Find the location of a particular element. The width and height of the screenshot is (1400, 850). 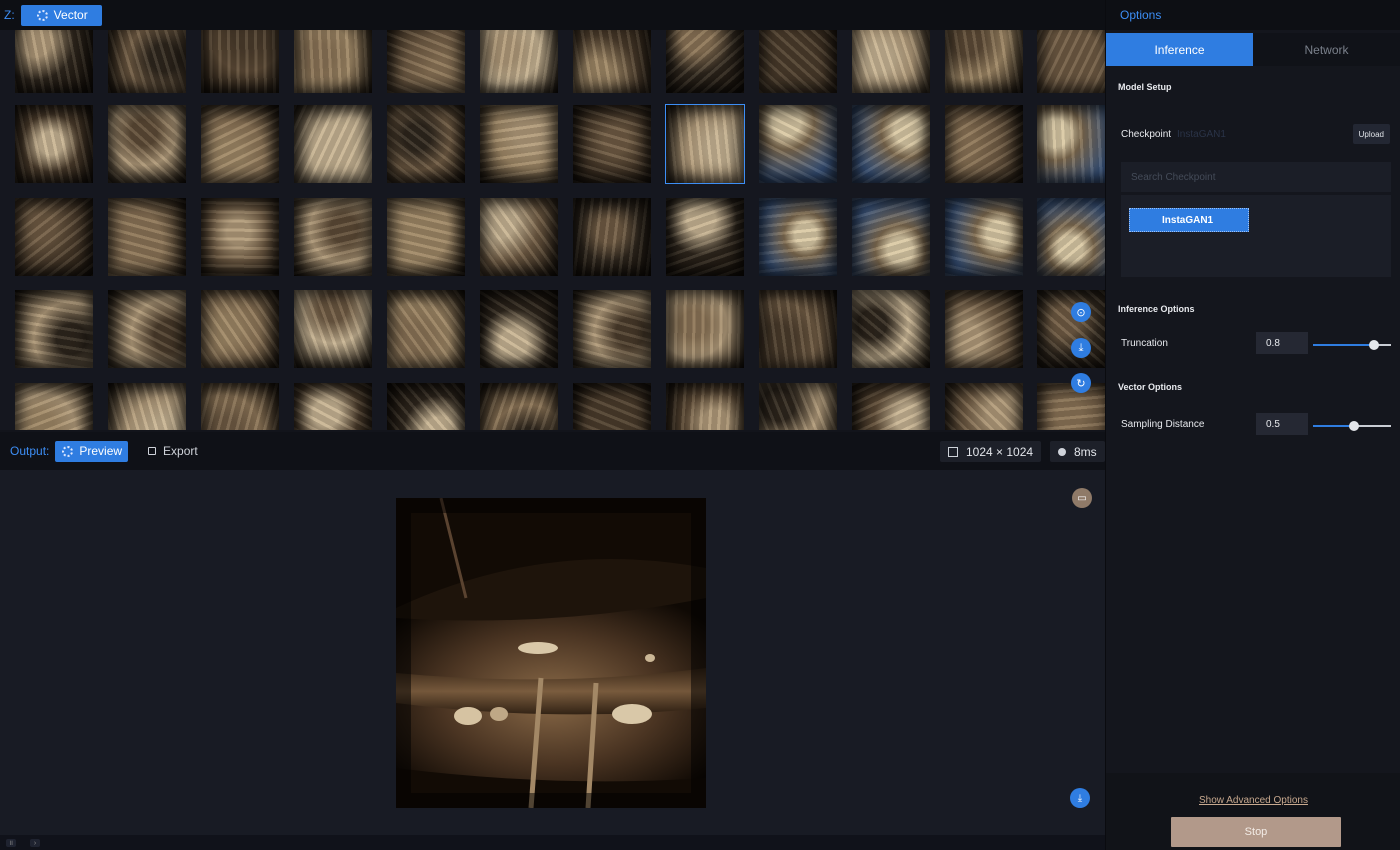

chevron-right-icon: › is located at coordinates (35, 843).